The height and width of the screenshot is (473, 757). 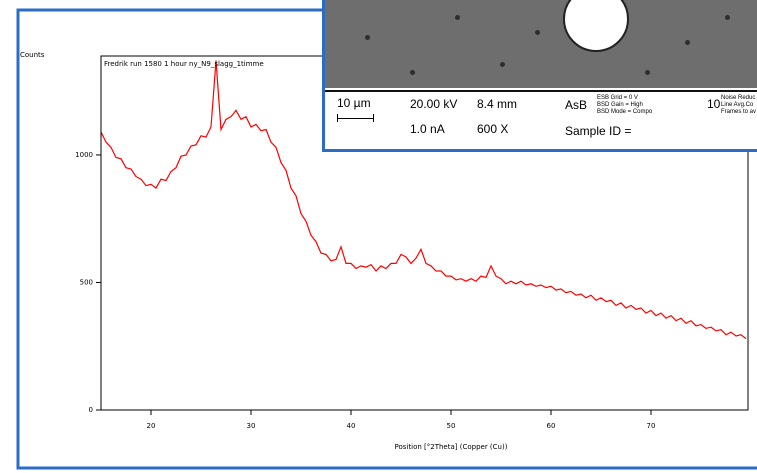 I want to click on magnification: 600 X, so click(x=493, y=129).